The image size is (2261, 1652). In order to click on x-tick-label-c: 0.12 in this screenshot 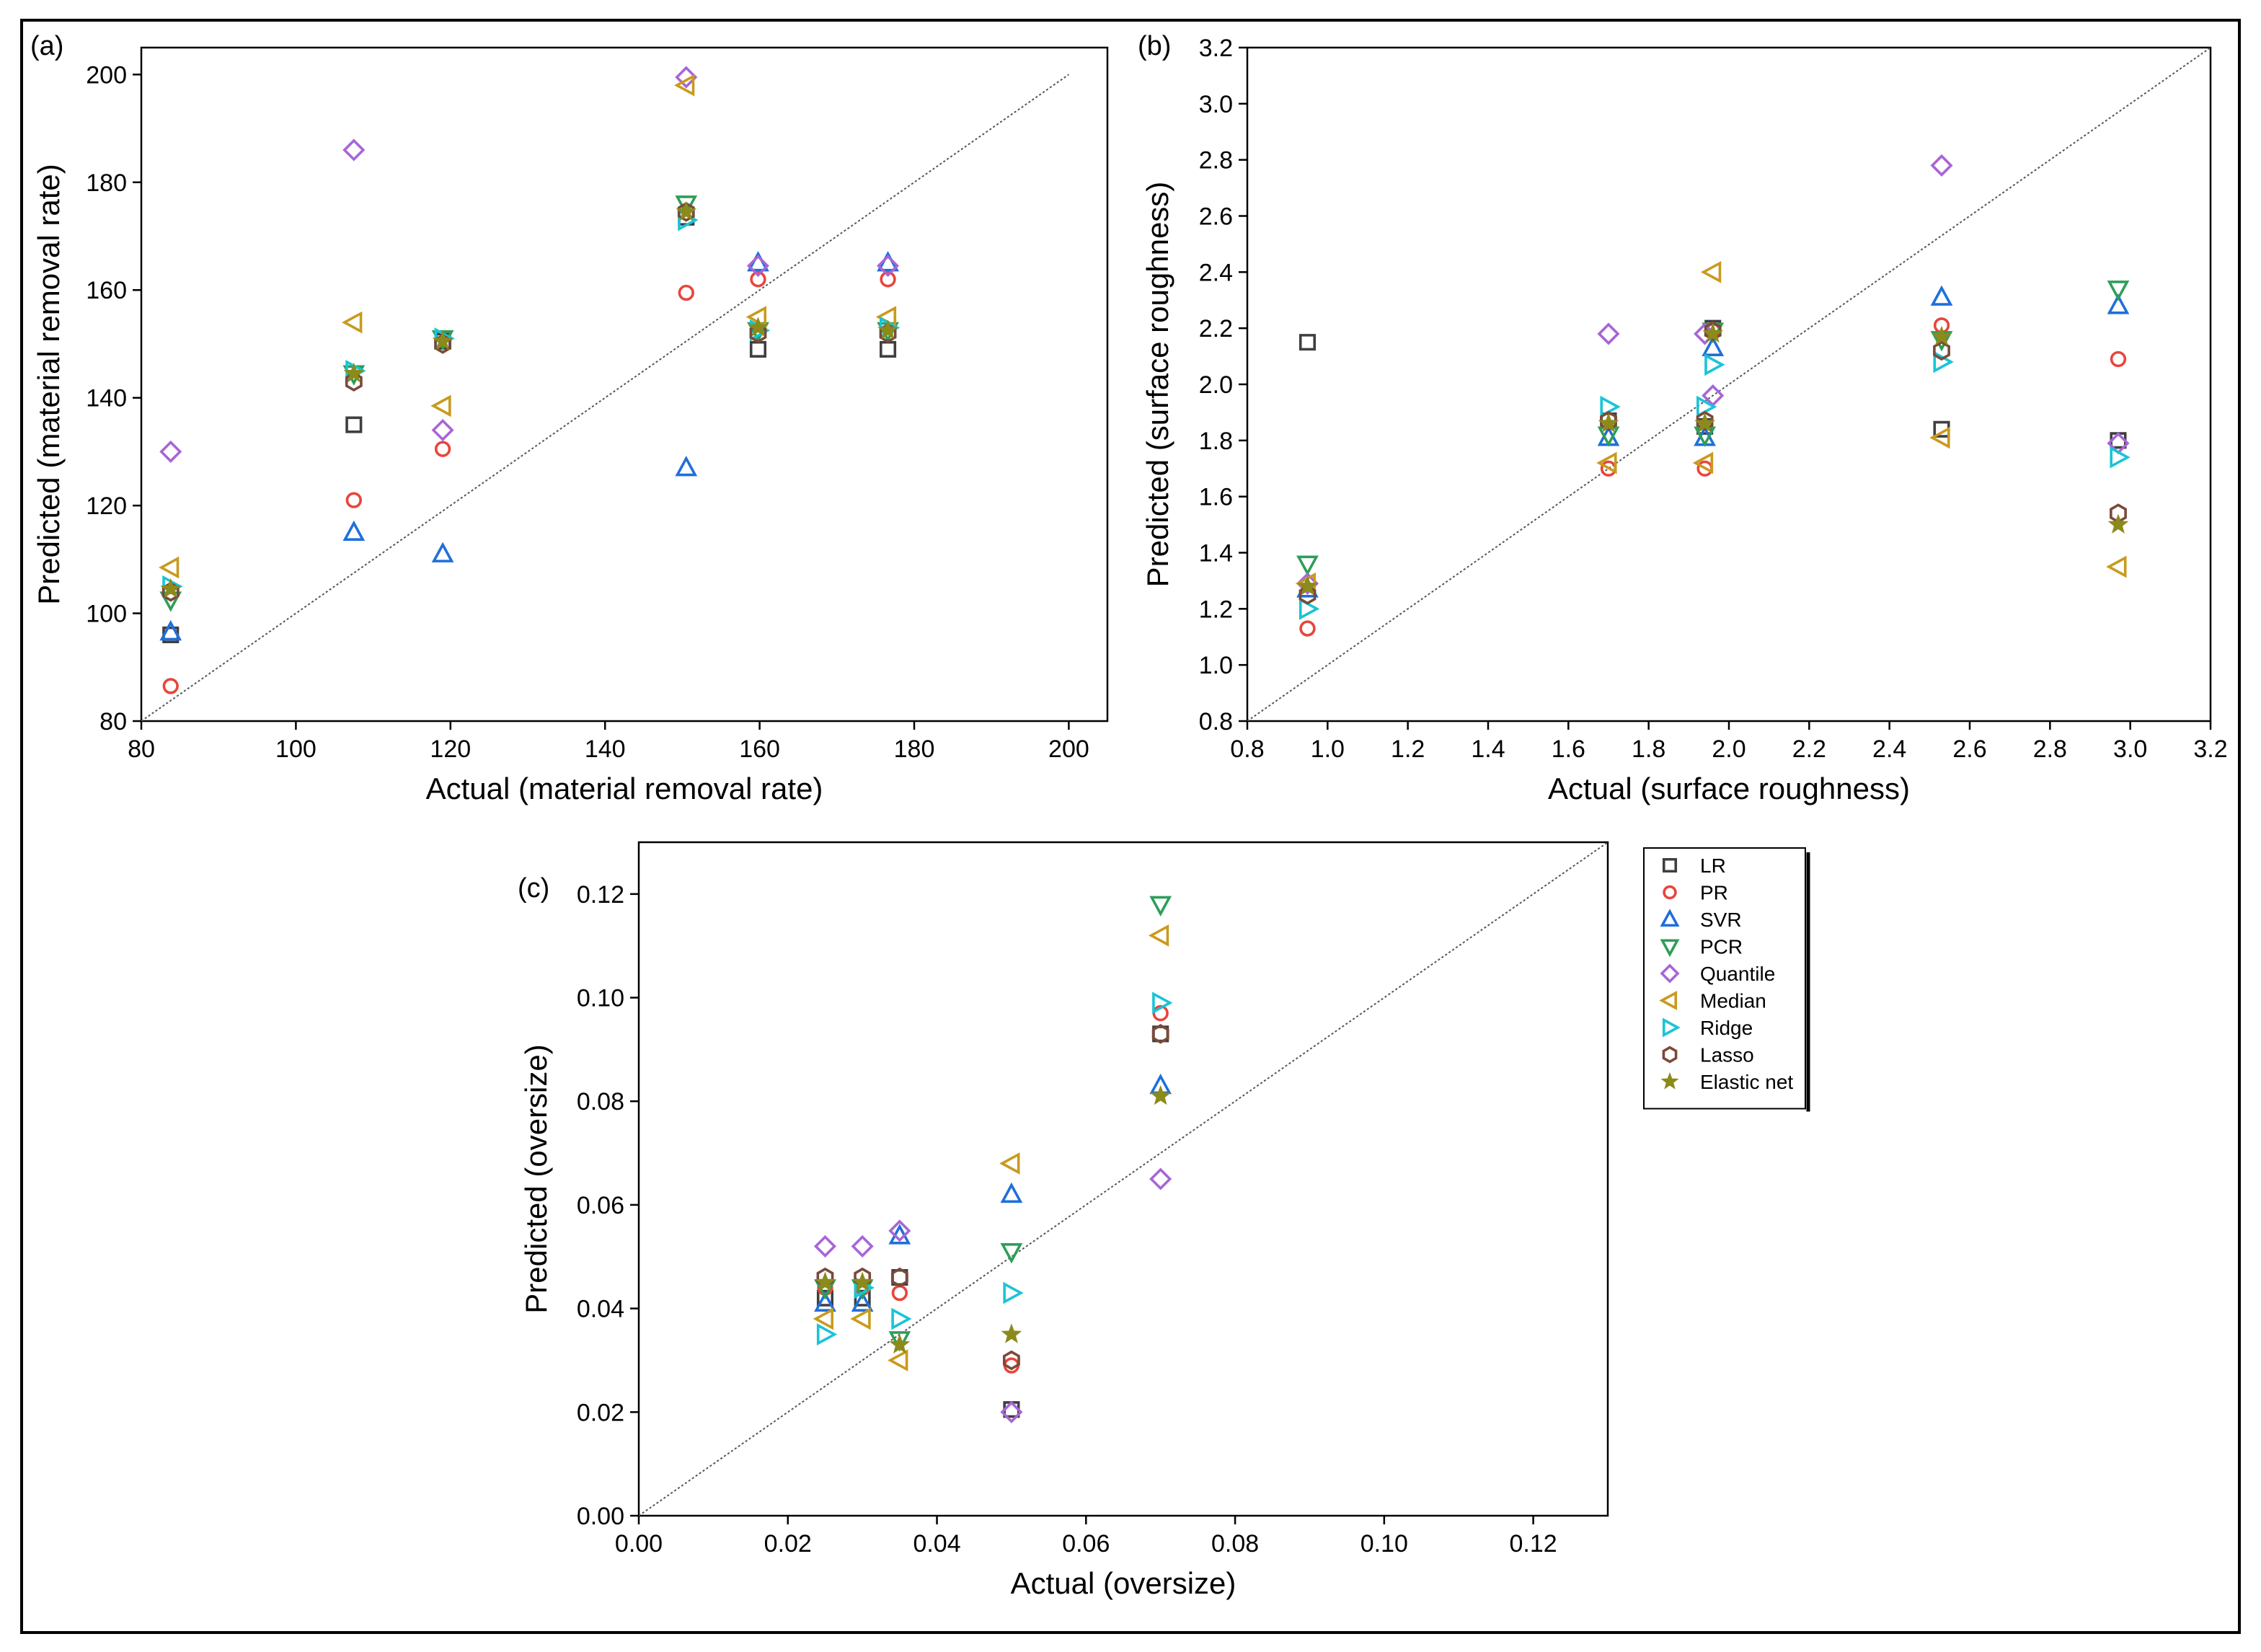, I will do `click(1533, 1544)`.